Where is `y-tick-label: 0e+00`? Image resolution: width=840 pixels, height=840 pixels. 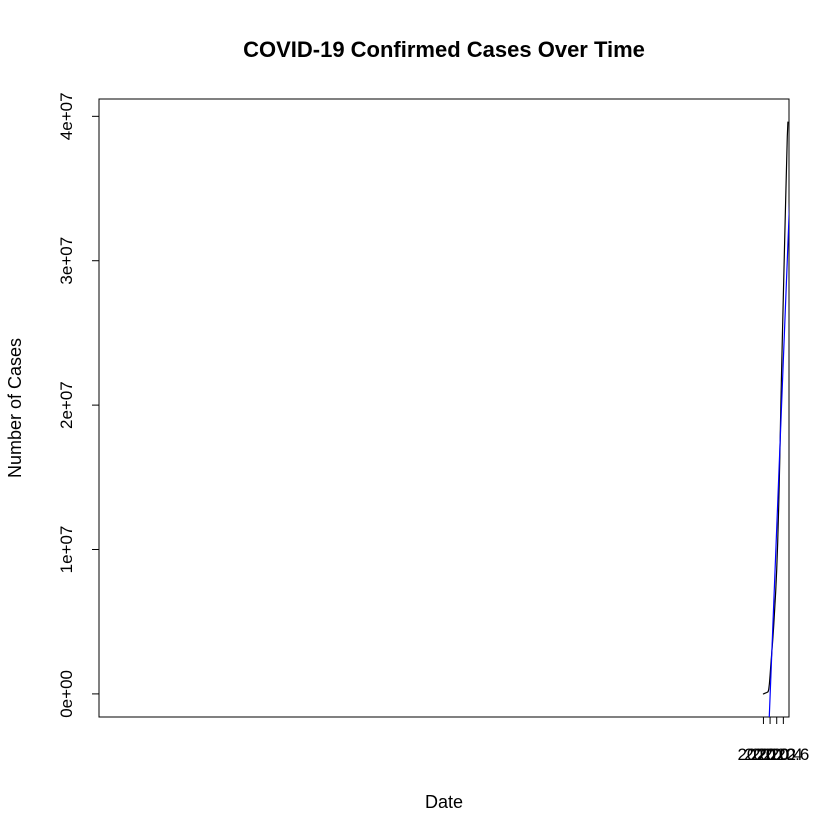
y-tick-label: 0e+00 is located at coordinates (66, 694).